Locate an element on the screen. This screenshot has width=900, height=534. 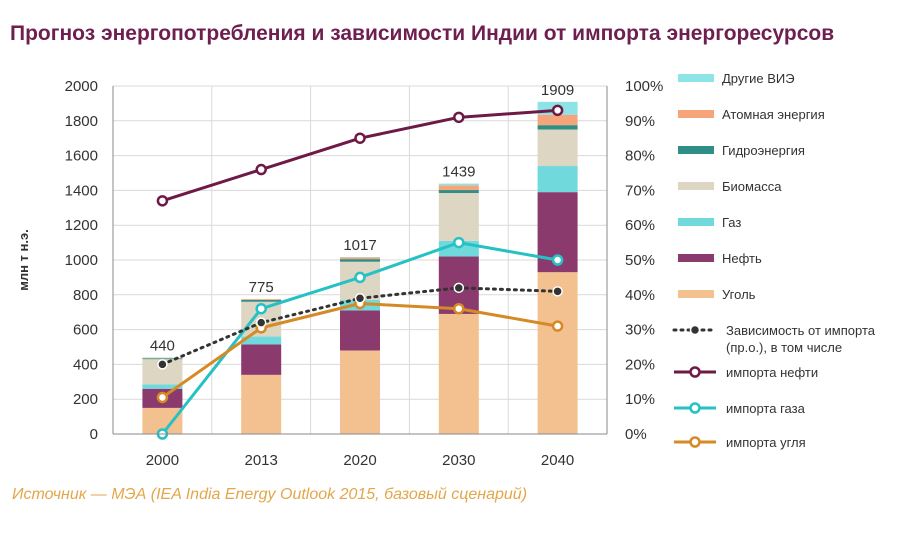
legend-label: импорта нефти is located at coordinates (772, 372).